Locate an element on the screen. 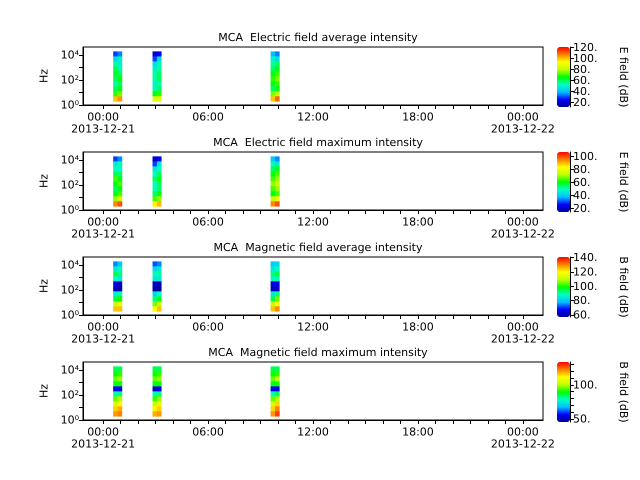  chart-title: MCA Electric field maximum intensity is located at coordinates (318, 142).